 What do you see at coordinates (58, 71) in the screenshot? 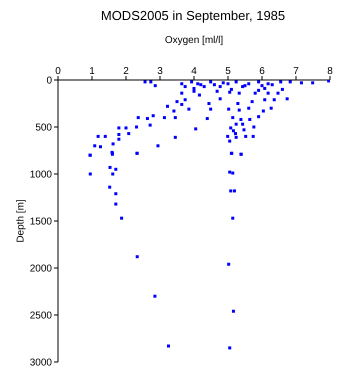
I see `x-tick-label: 0` at bounding box center [58, 71].